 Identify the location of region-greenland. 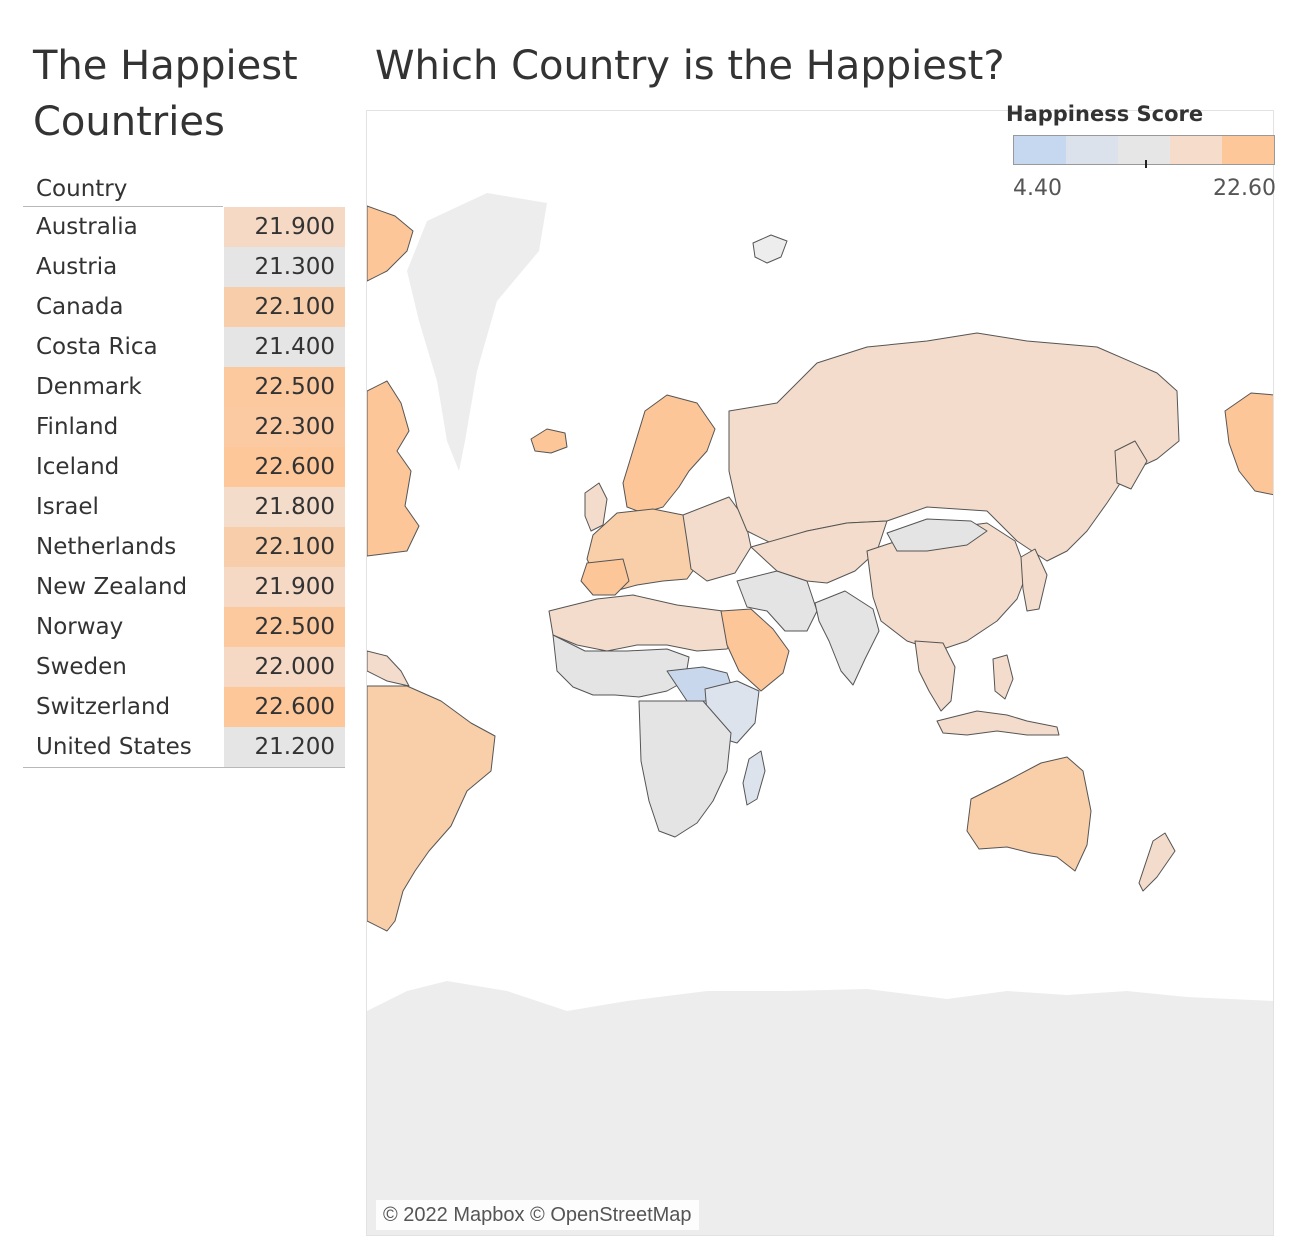
(477, 332).